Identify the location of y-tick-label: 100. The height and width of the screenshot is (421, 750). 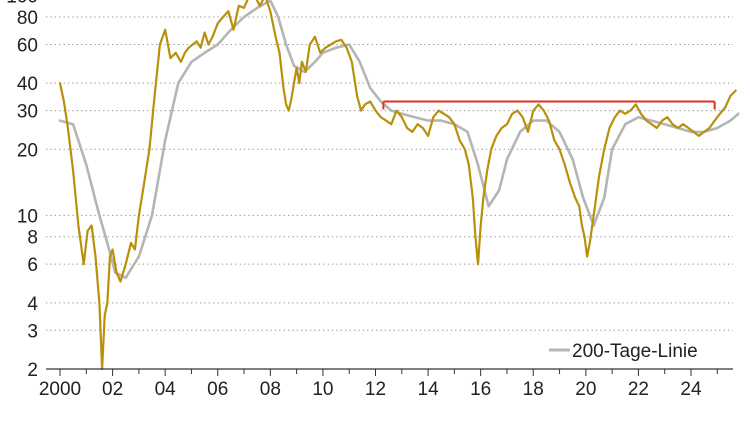
(22, 4).